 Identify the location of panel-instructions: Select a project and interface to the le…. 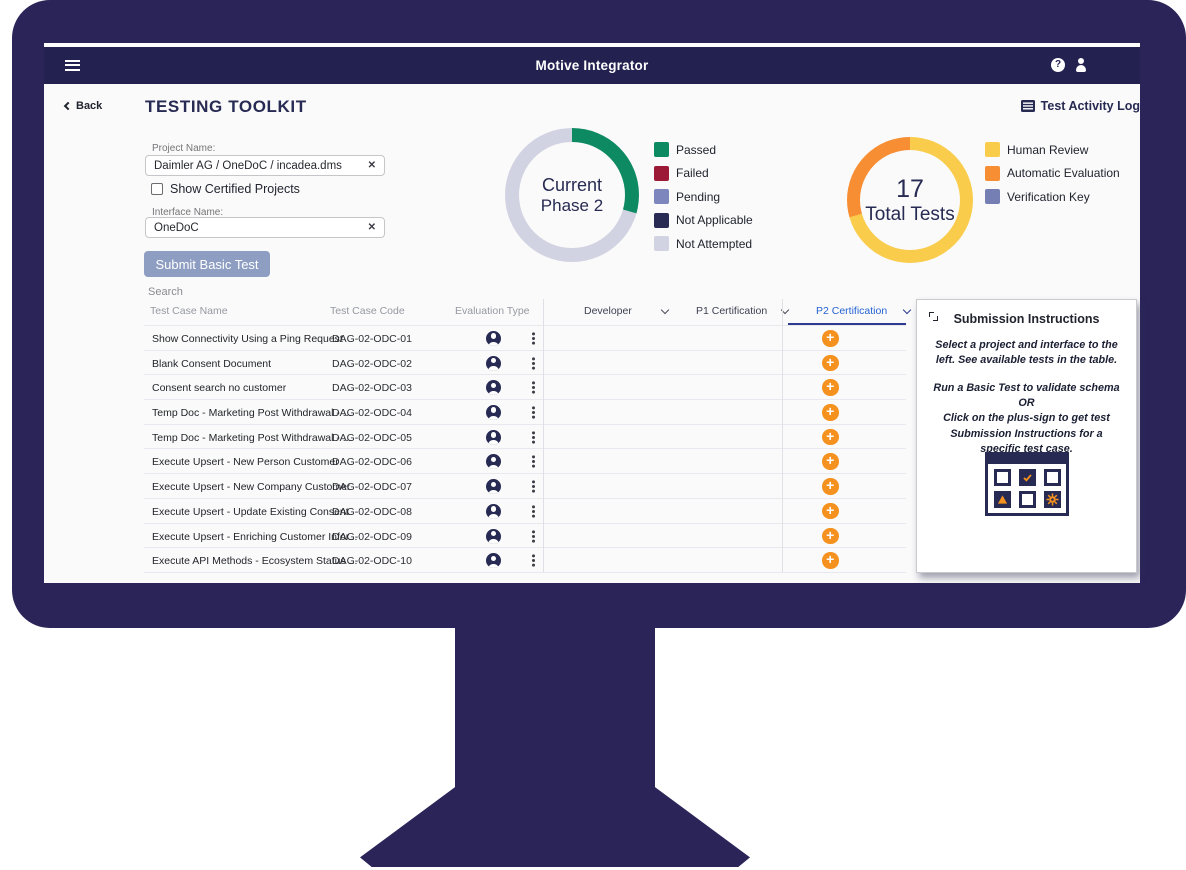
(1026, 395).